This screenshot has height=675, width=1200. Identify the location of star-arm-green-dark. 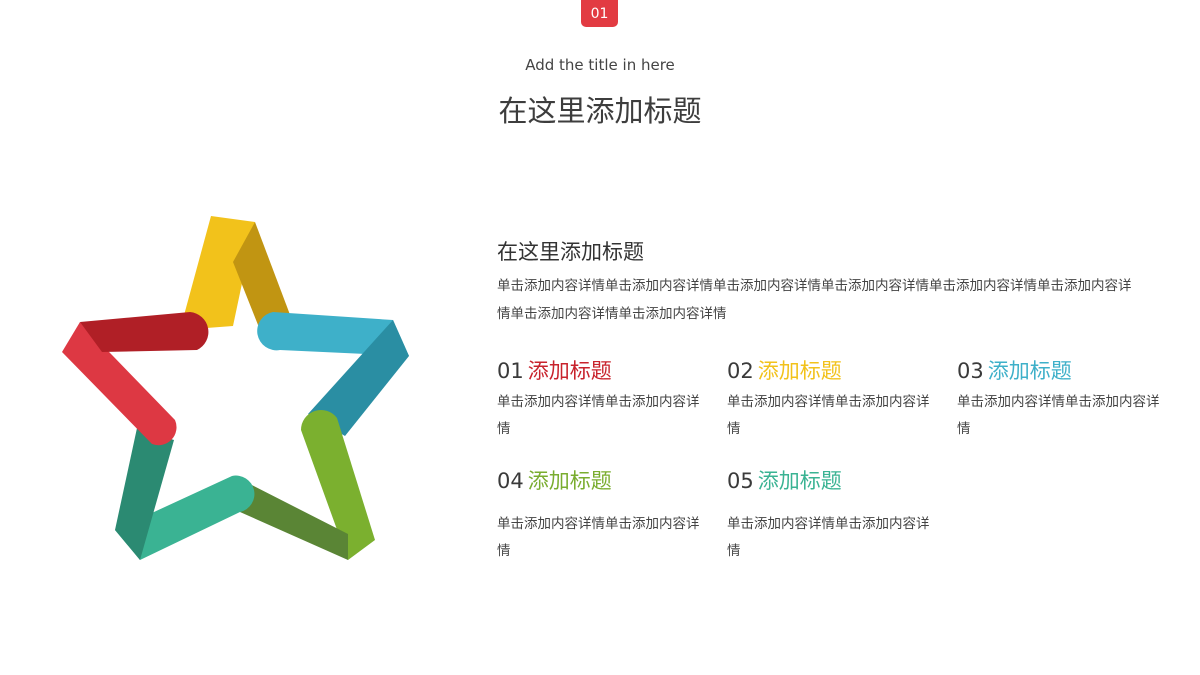
(287, 519).